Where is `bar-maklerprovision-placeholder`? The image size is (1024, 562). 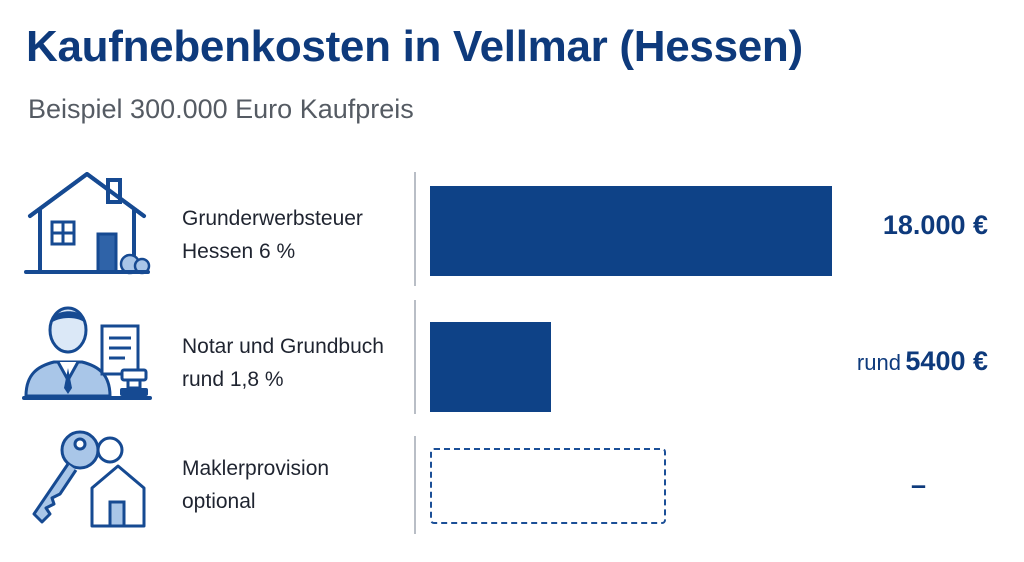 bar-maklerprovision-placeholder is located at coordinates (548, 486).